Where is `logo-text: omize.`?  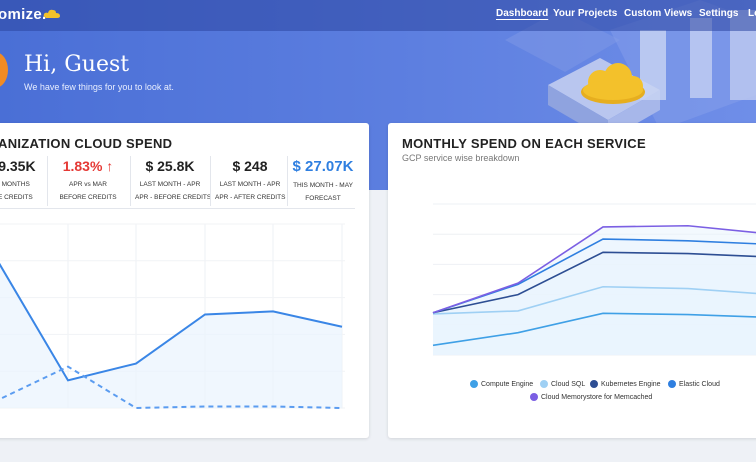
logo-text: omize. is located at coordinates (23, 14).